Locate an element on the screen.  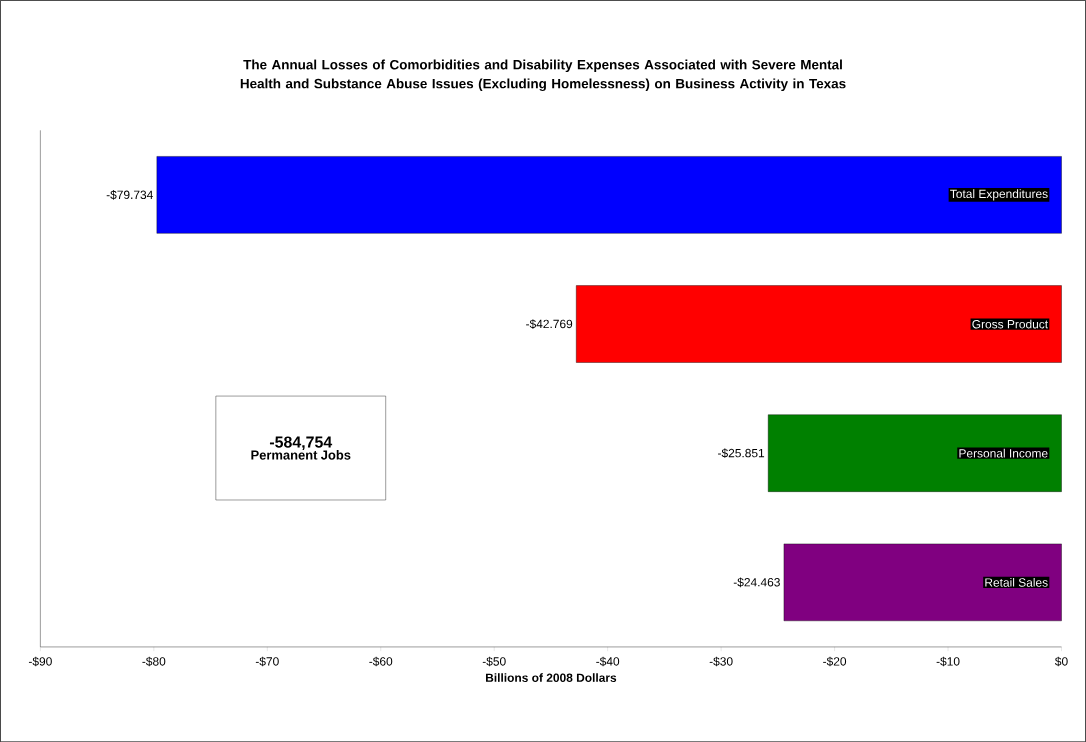
y-tick-label: Retail Sales is located at coordinates (1016, 582).